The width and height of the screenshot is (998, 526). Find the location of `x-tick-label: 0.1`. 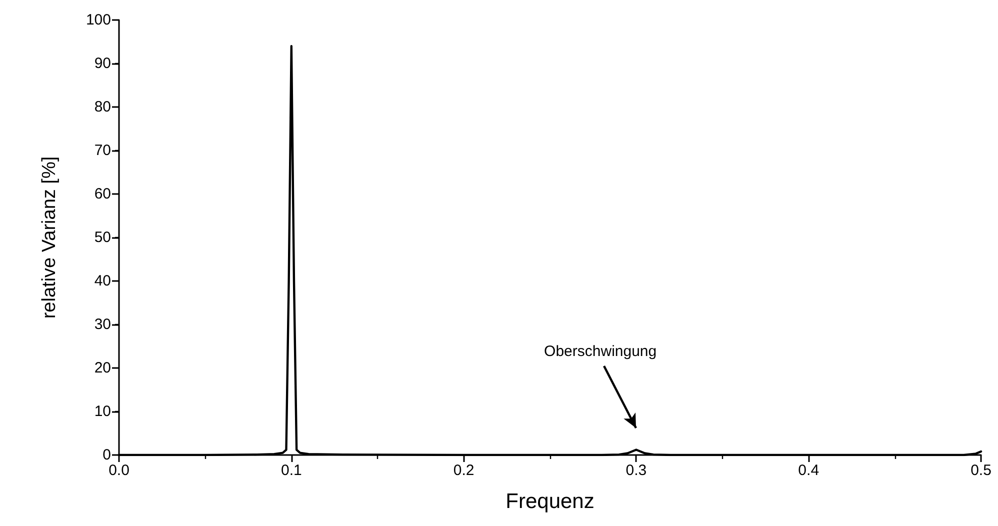

x-tick-label: 0.1 is located at coordinates (291, 470).